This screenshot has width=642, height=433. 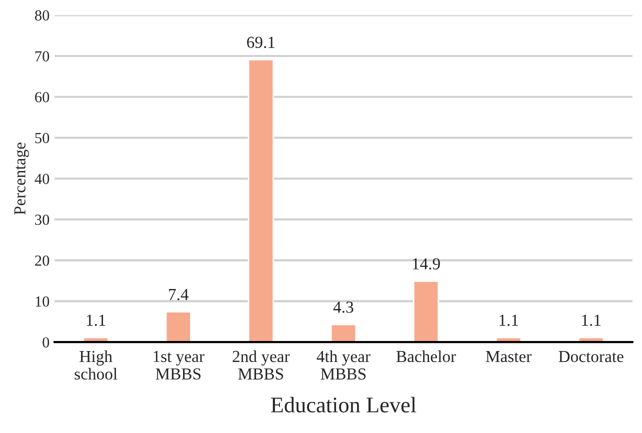 I want to click on y-tick-label: 10, so click(x=43, y=301).